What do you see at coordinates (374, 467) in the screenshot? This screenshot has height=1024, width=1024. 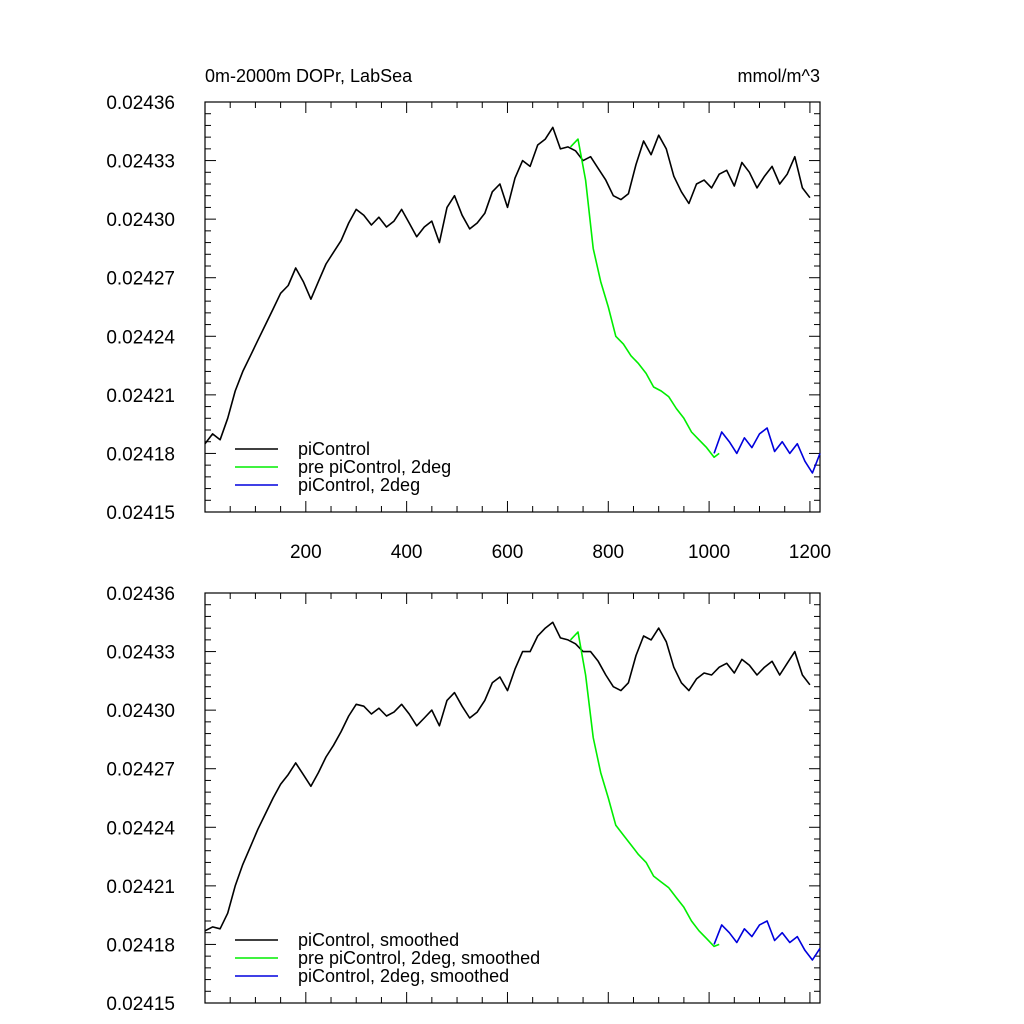 I see `legend-label: pre piControl, 2deg` at bounding box center [374, 467].